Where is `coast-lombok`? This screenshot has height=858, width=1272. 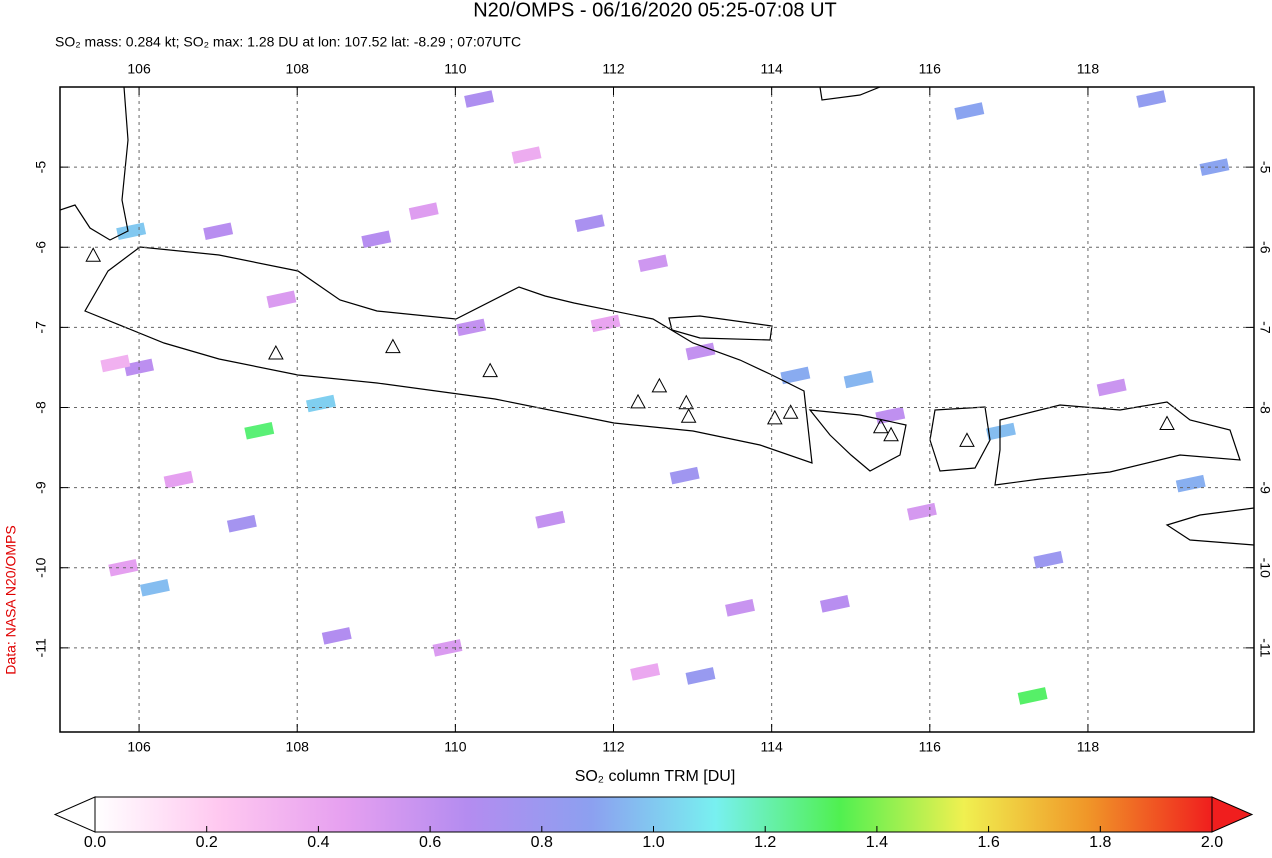
coast-lombok is located at coordinates (960, 439).